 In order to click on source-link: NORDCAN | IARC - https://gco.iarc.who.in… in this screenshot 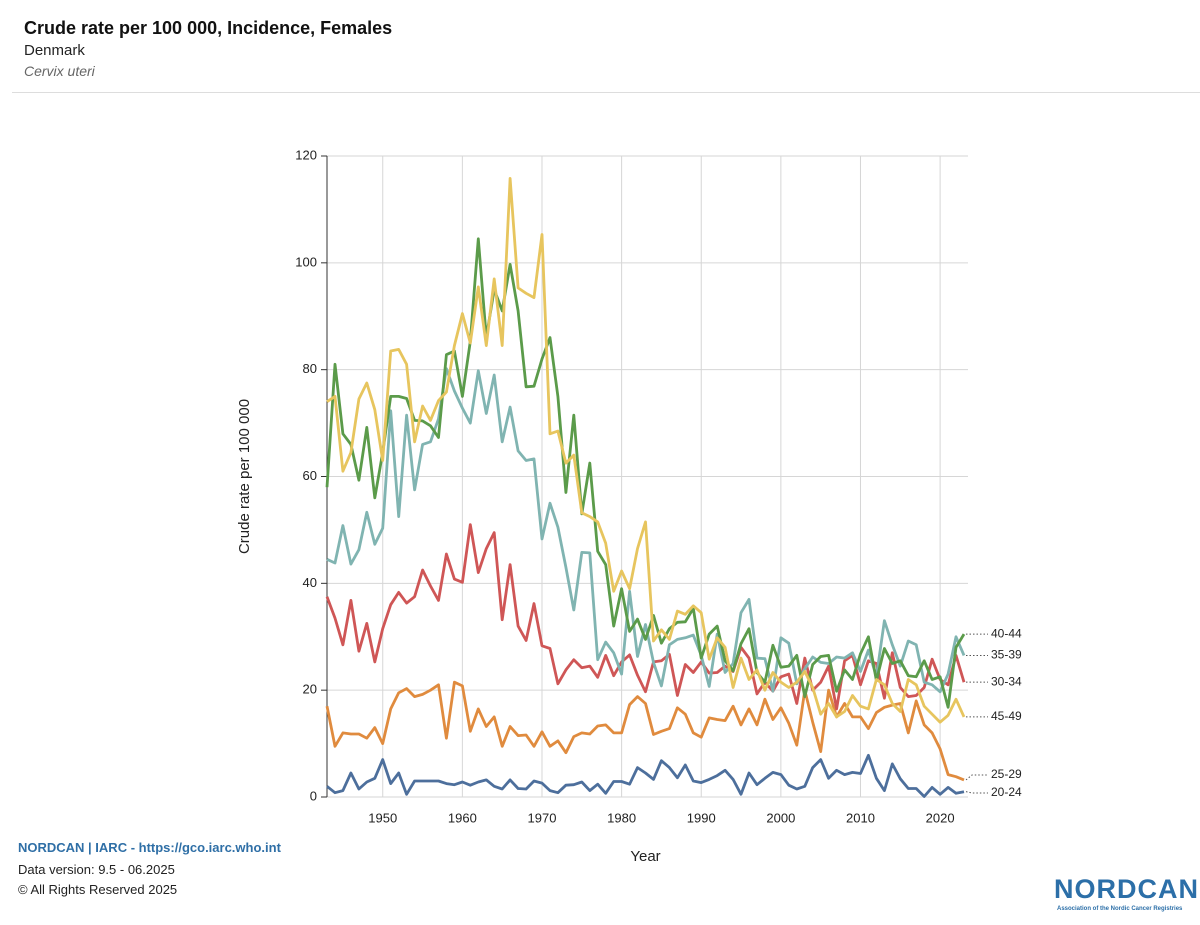, I will do `click(149, 847)`.